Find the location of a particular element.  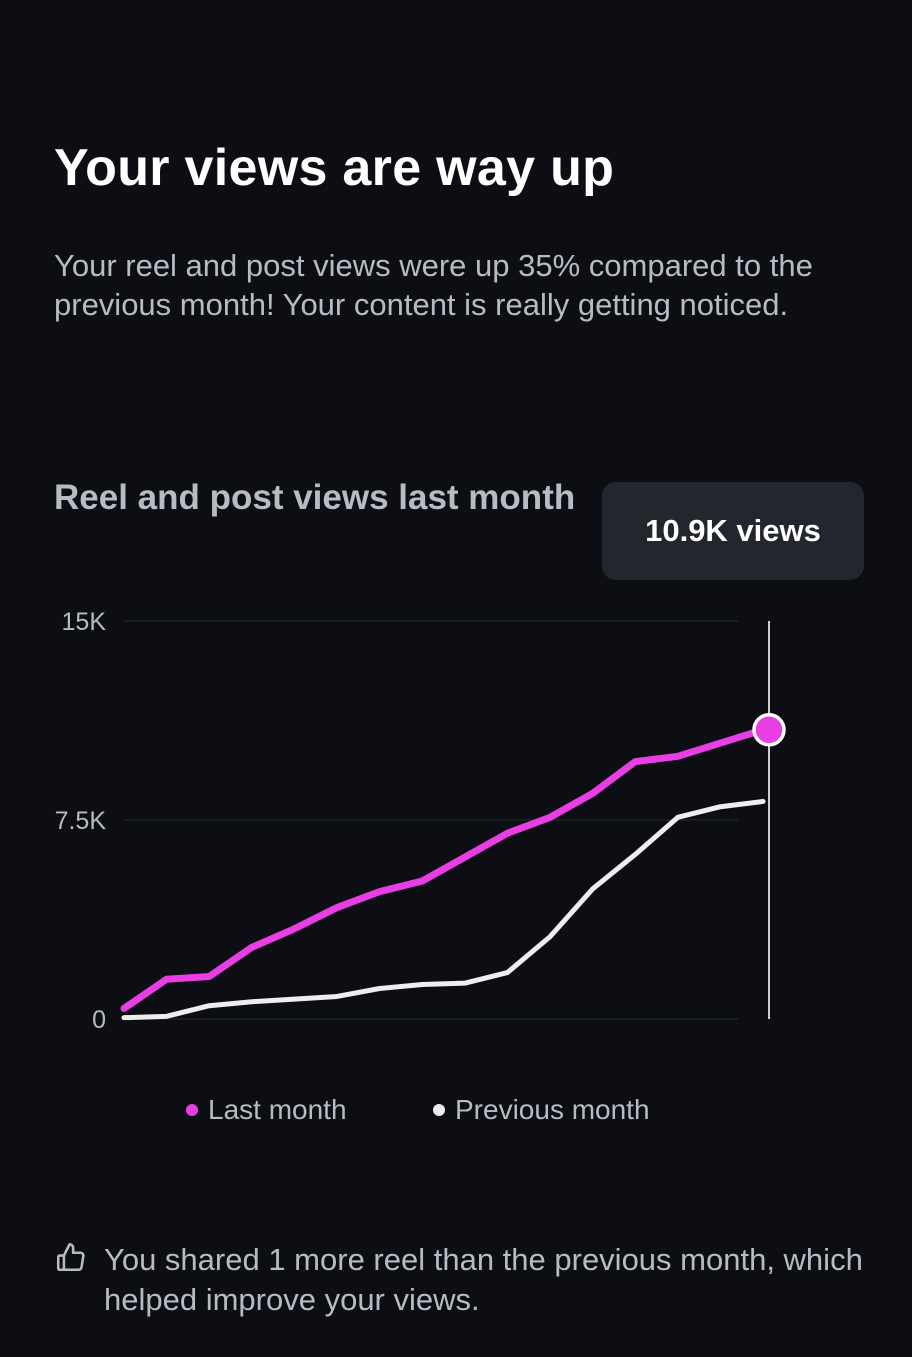

thumbs-up-icon is located at coordinates (70, 1257).